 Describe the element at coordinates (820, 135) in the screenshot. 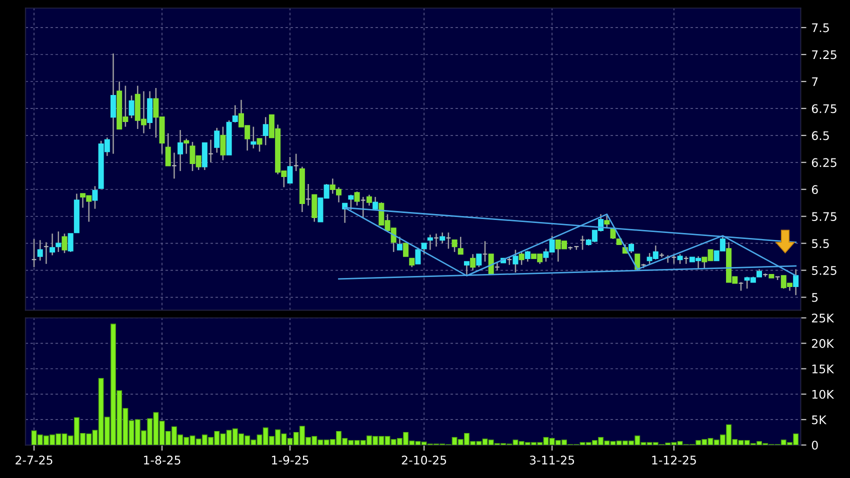

I see `y-tick-label: 6.5` at that location.